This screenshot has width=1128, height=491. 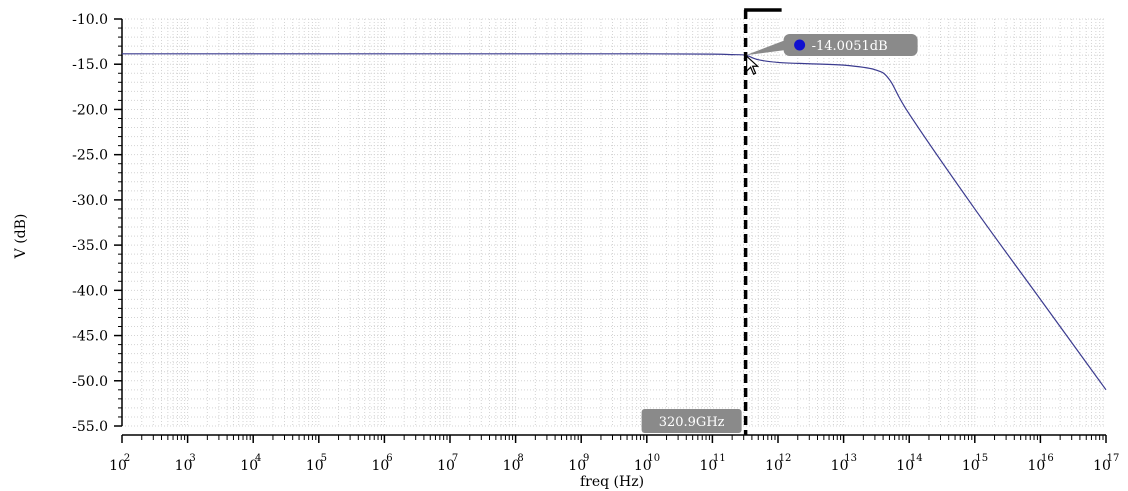 What do you see at coordinates (324, 458) in the screenshot?
I see `x-tick-exponent: 5` at bounding box center [324, 458].